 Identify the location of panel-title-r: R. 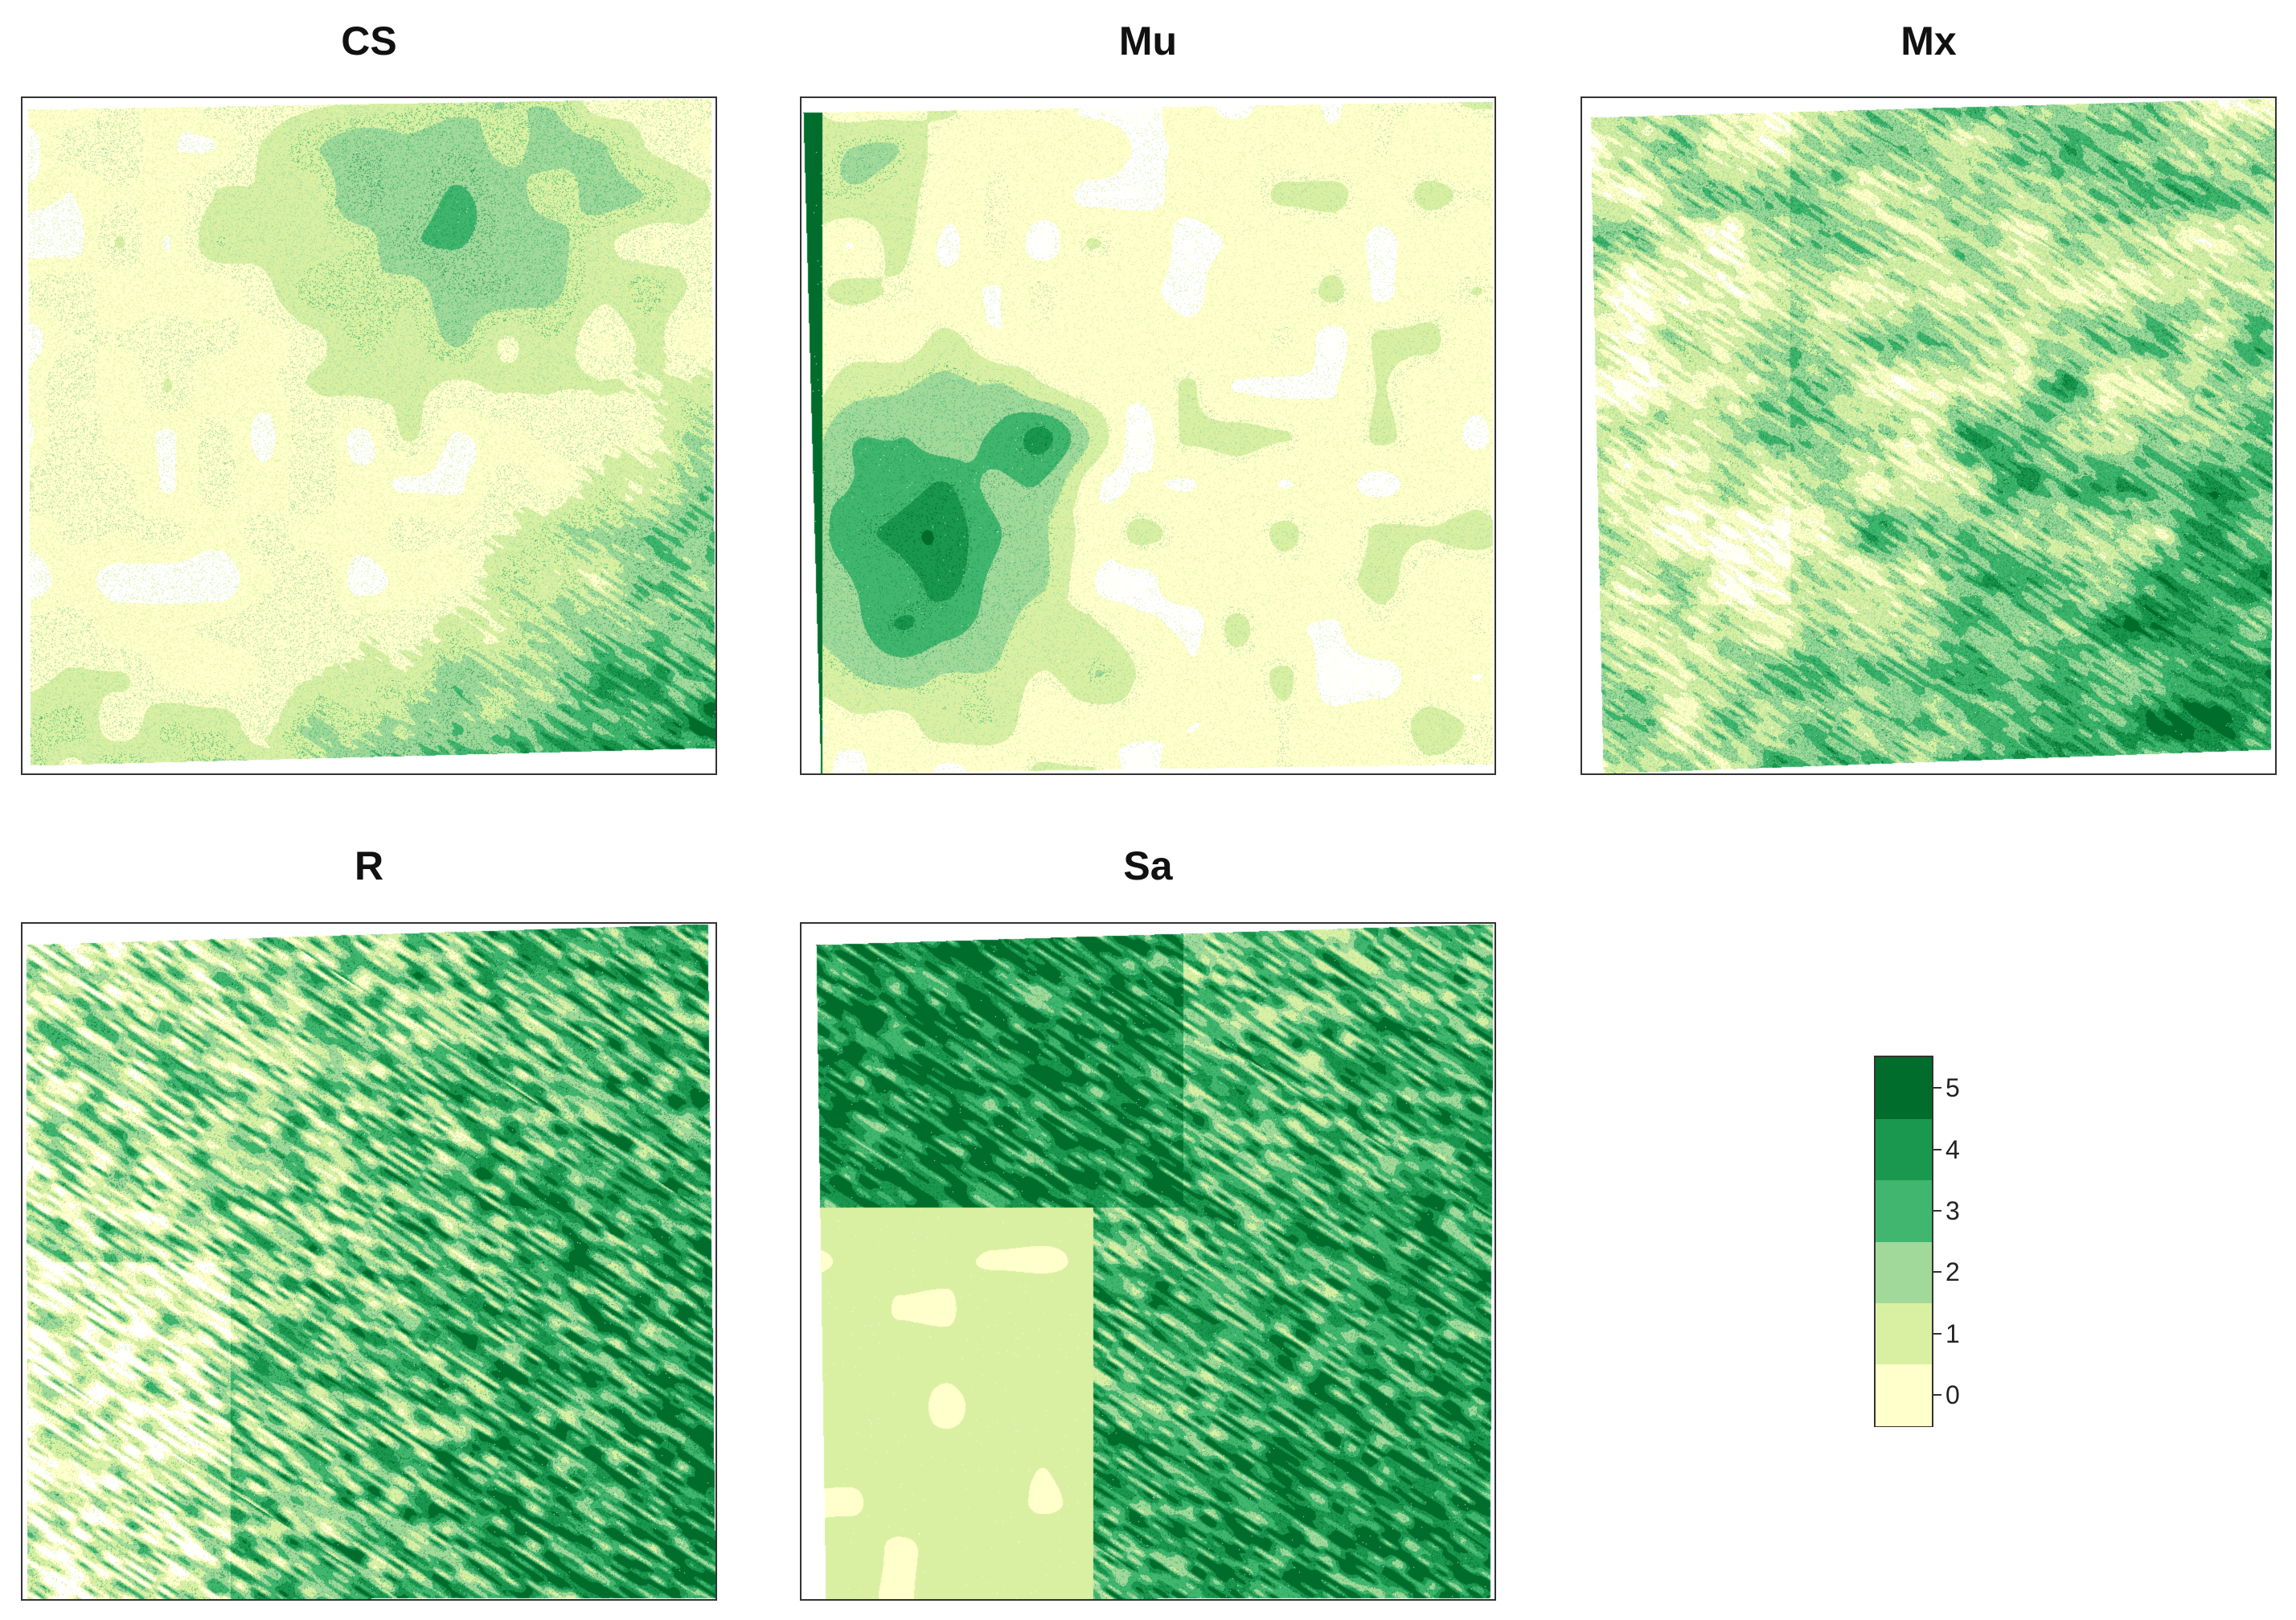
(369, 865).